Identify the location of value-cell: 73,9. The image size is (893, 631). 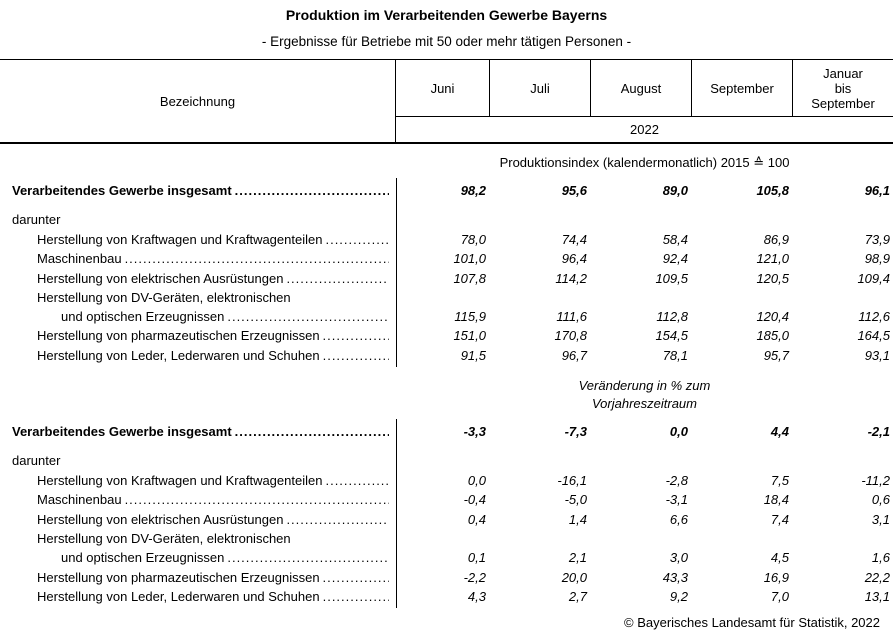
(877, 239).